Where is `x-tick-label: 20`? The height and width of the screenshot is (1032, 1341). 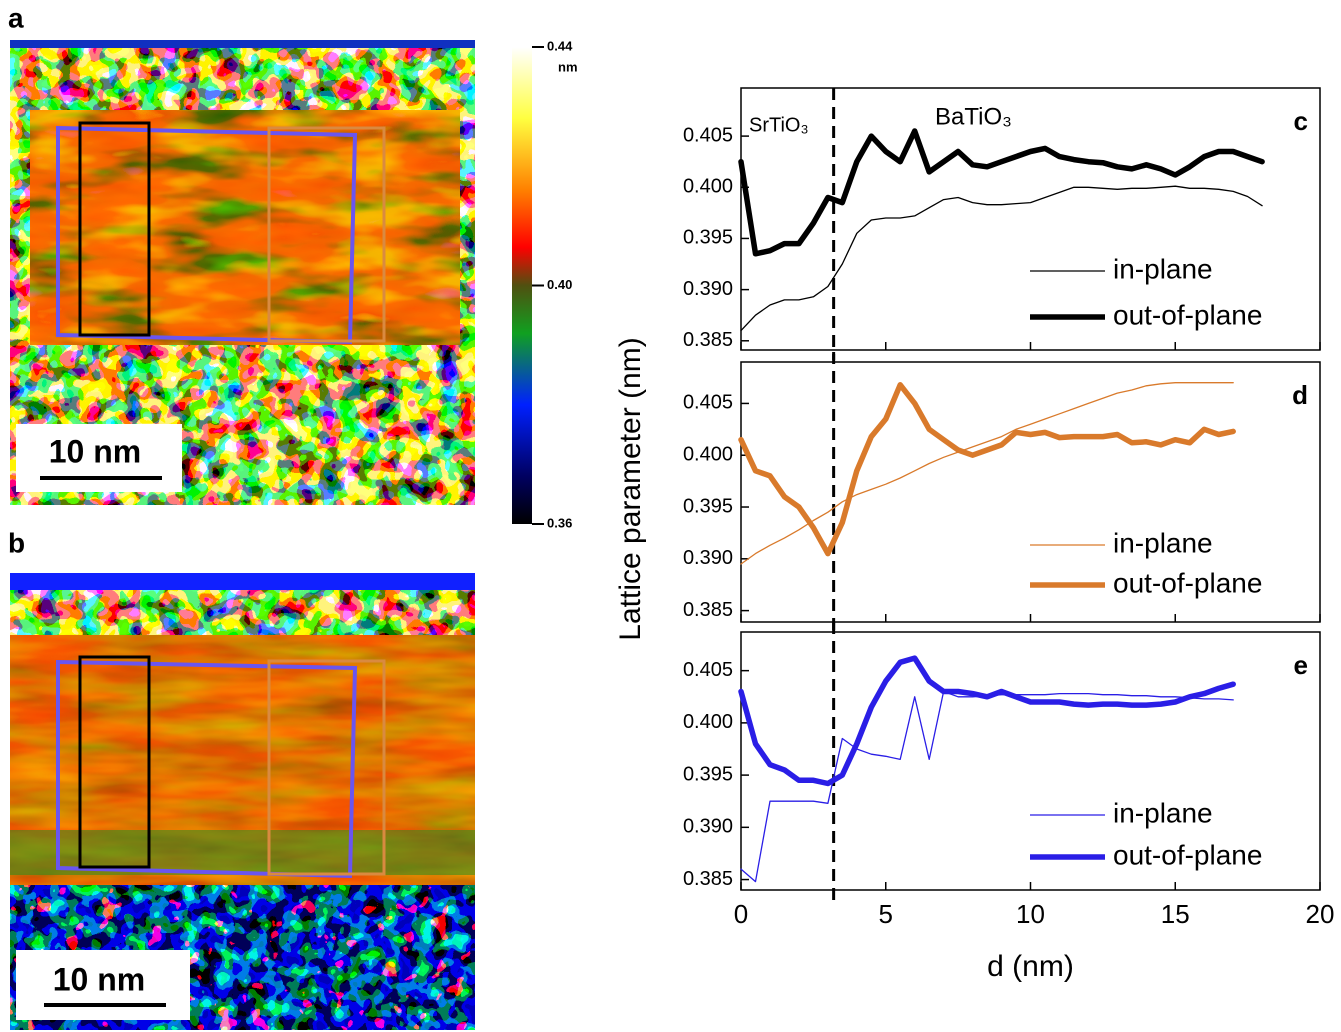
x-tick-label: 20 is located at coordinates (1320, 914).